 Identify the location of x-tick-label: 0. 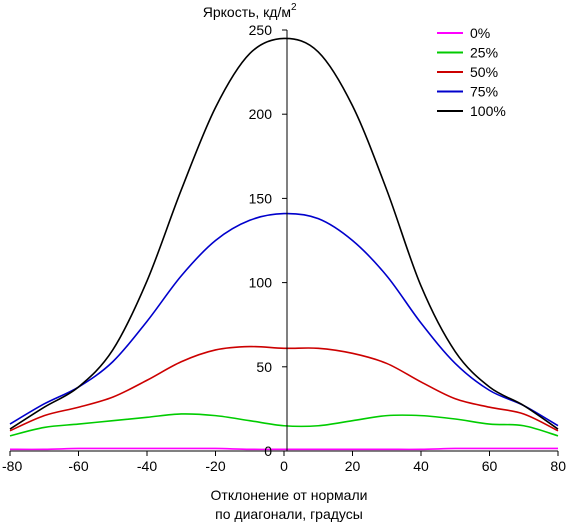
(284, 466).